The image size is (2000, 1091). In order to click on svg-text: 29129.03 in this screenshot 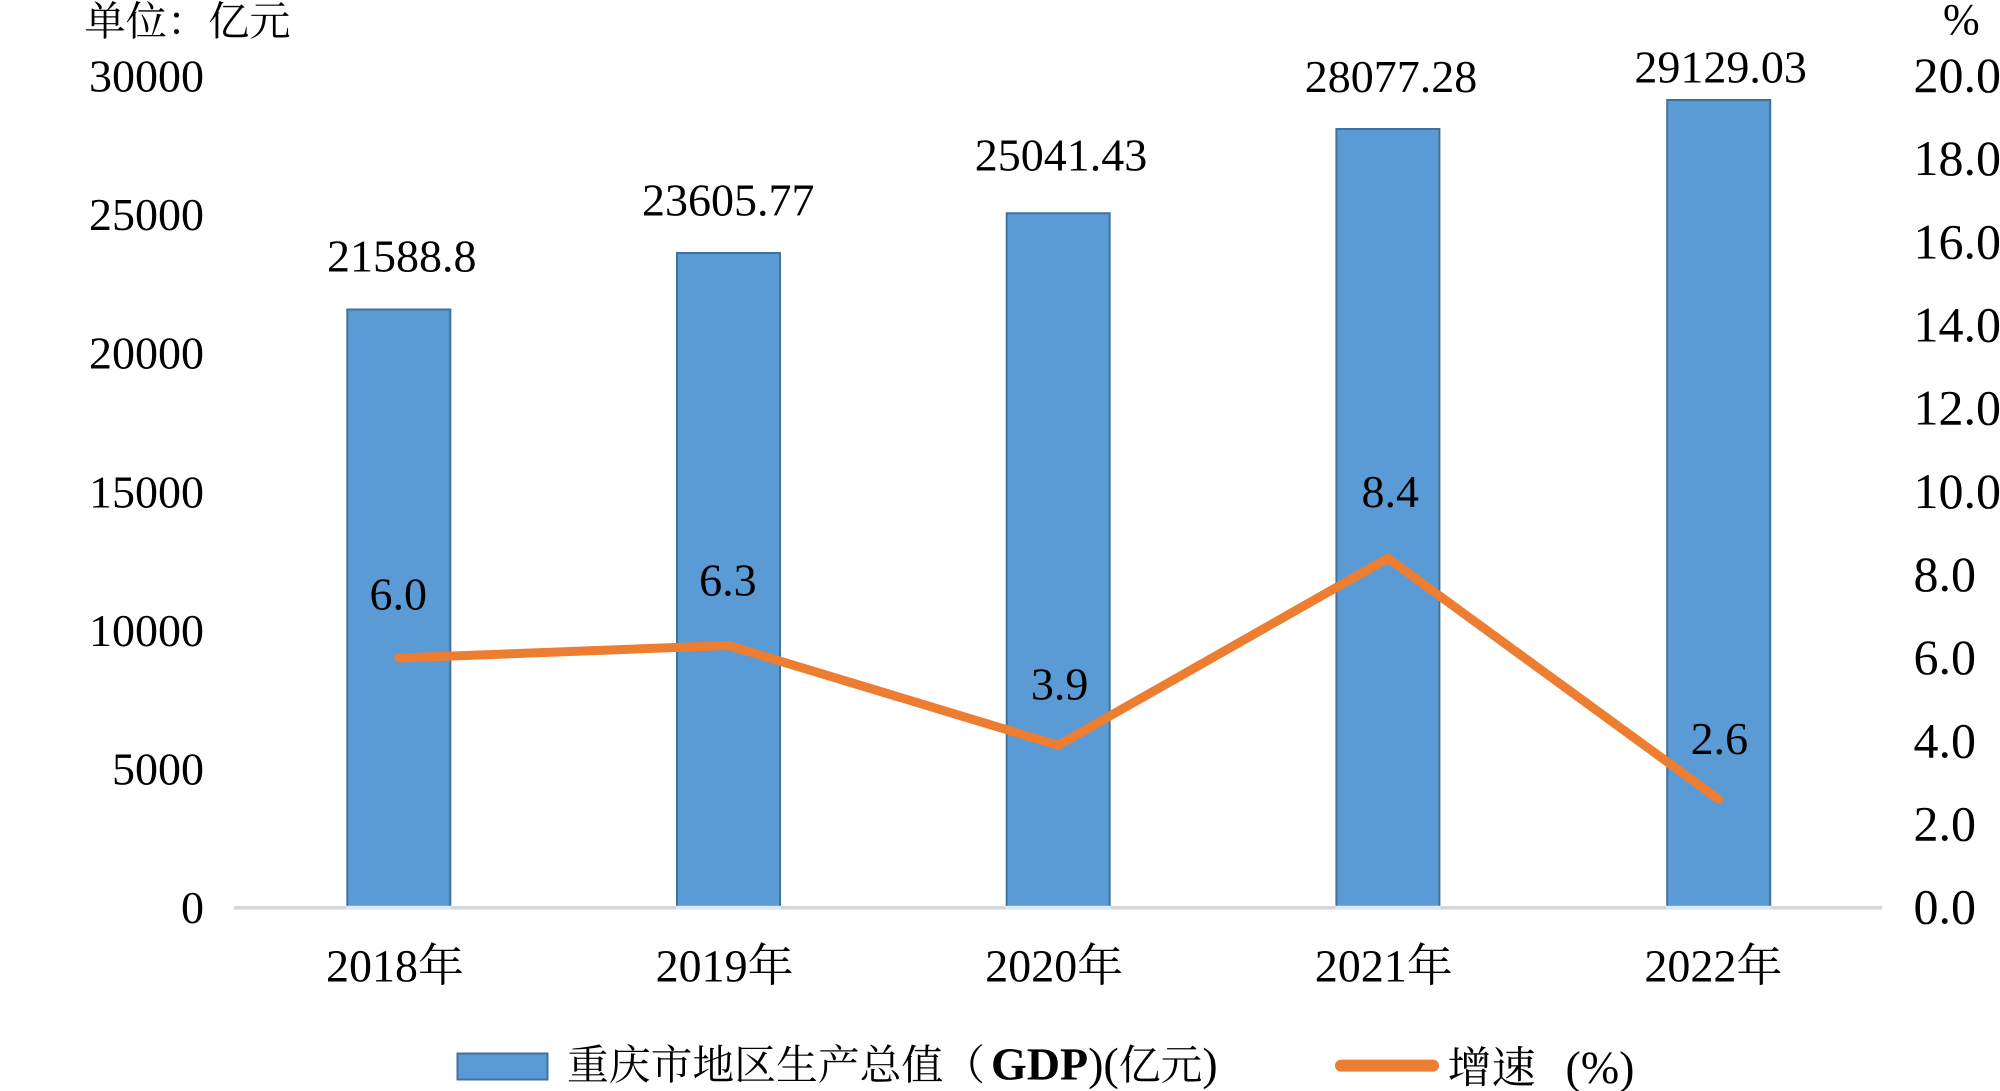, I will do `click(1720, 67)`.